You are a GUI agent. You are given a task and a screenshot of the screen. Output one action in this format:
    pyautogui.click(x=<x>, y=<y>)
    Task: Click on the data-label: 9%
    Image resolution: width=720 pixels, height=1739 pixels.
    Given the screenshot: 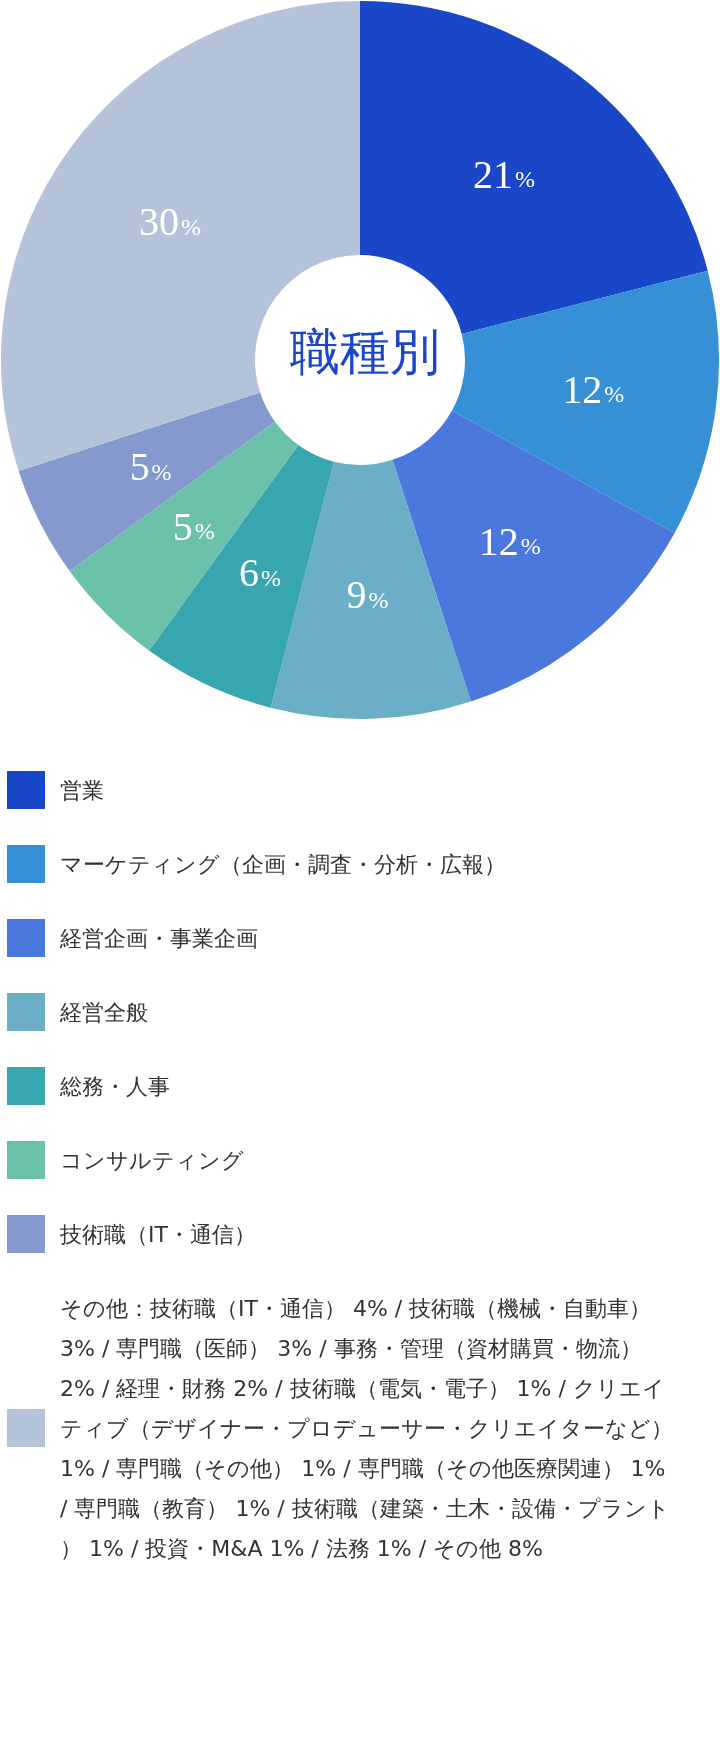 What is the action you would take?
    pyautogui.click(x=367, y=595)
    